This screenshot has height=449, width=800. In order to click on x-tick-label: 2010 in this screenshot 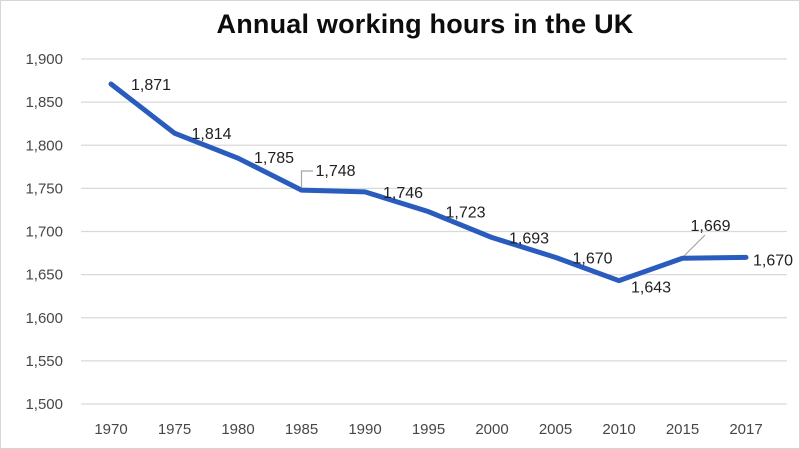, I will do `click(618, 429)`.